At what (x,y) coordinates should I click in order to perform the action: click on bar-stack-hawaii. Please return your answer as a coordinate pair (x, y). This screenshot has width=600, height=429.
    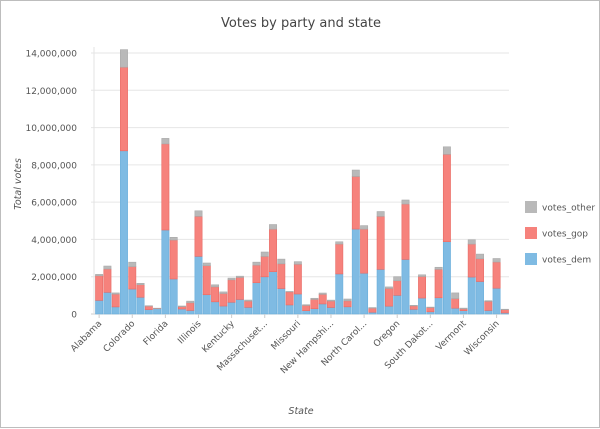
    Looking at the image, I should click on (181, 310).